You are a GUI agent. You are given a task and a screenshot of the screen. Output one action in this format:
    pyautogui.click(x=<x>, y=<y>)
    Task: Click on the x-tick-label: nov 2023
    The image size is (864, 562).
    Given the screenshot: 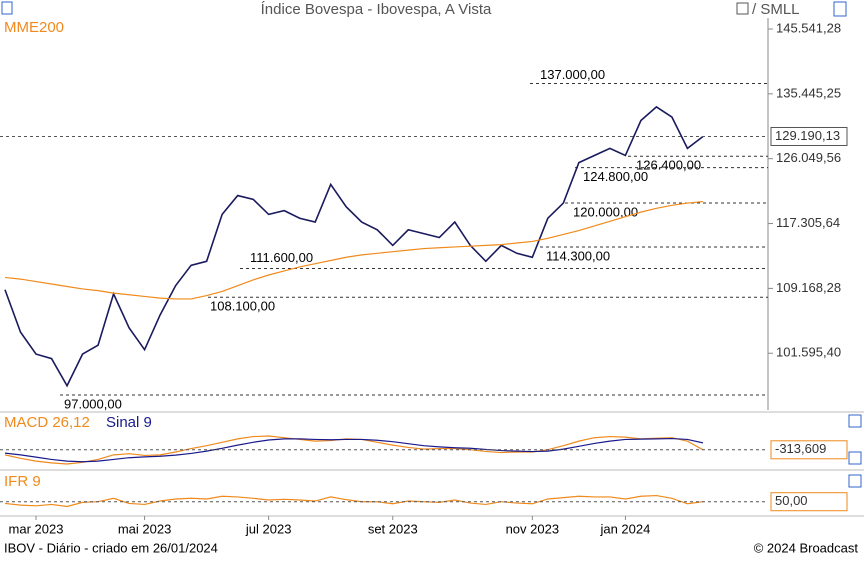 What is the action you would take?
    pyautogui.click(x=533, y=528)
    